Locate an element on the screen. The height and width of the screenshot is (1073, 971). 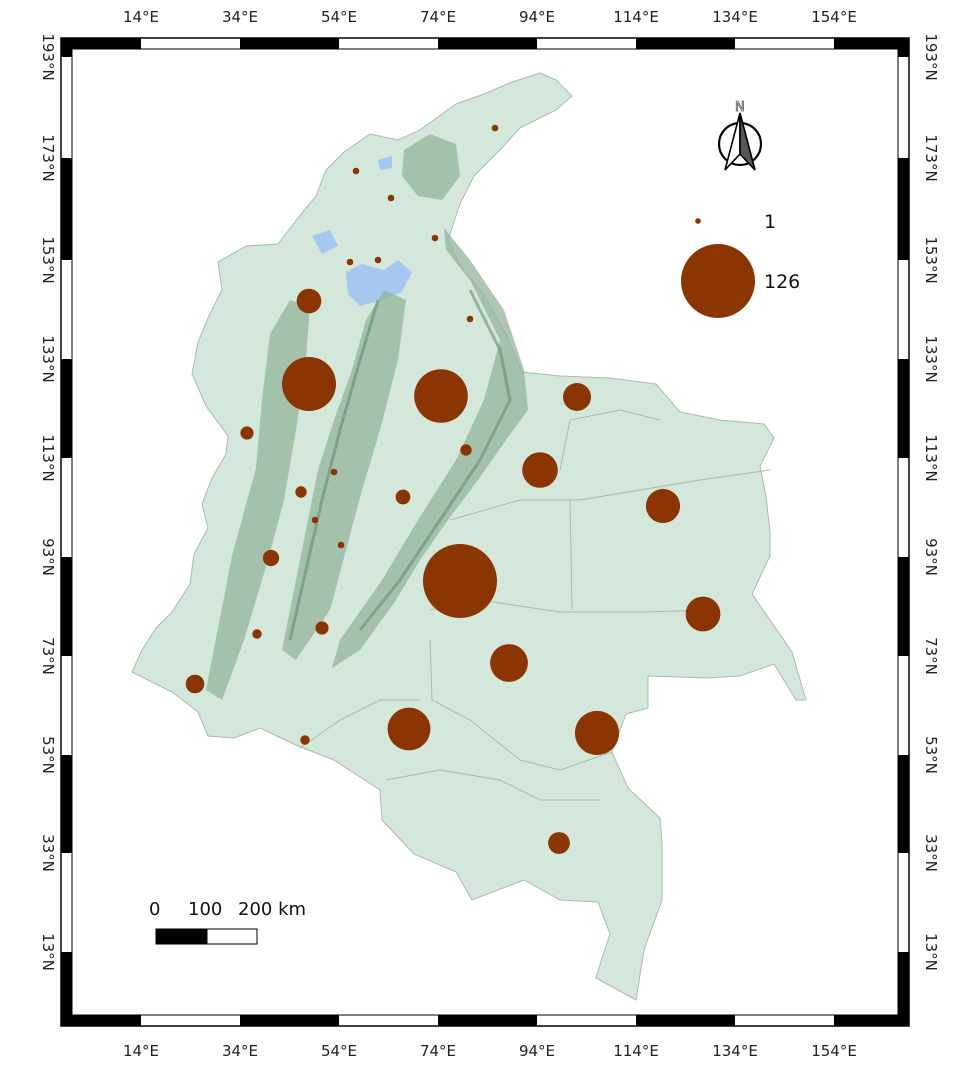
water-bodies is located at coordinates (362, 231).